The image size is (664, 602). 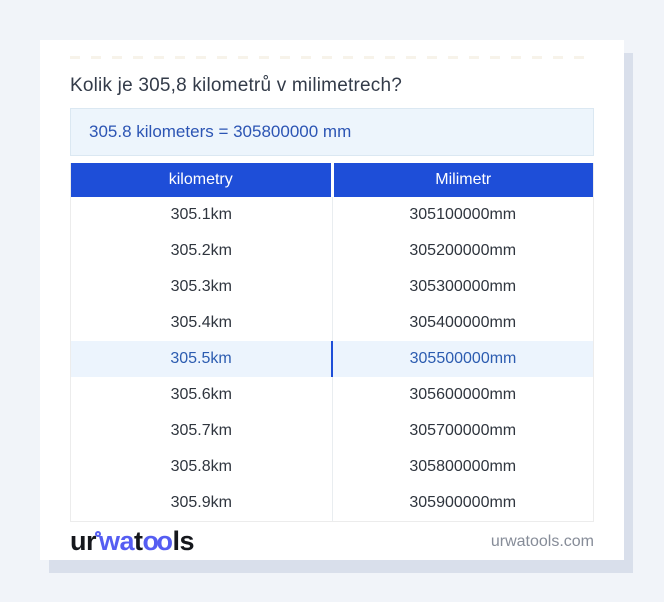 What do you see at coordinates (332, 541) in the screenshot?
I see `card-footer: ur watools urwatools.com` at bounding box center [332, 541].